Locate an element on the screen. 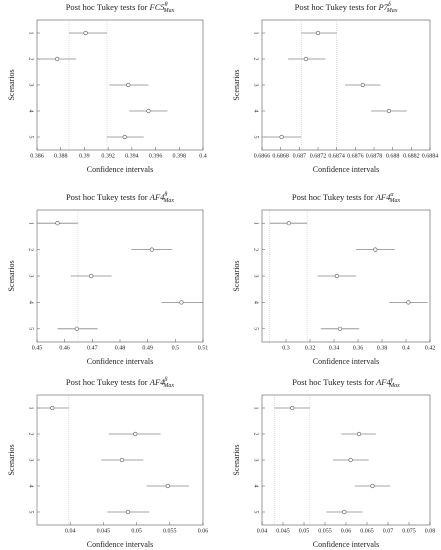 Image resolution: width=441 pixels, height=550 pixels. x-tick-label: 0.36 is located at coordinates (358, 348).